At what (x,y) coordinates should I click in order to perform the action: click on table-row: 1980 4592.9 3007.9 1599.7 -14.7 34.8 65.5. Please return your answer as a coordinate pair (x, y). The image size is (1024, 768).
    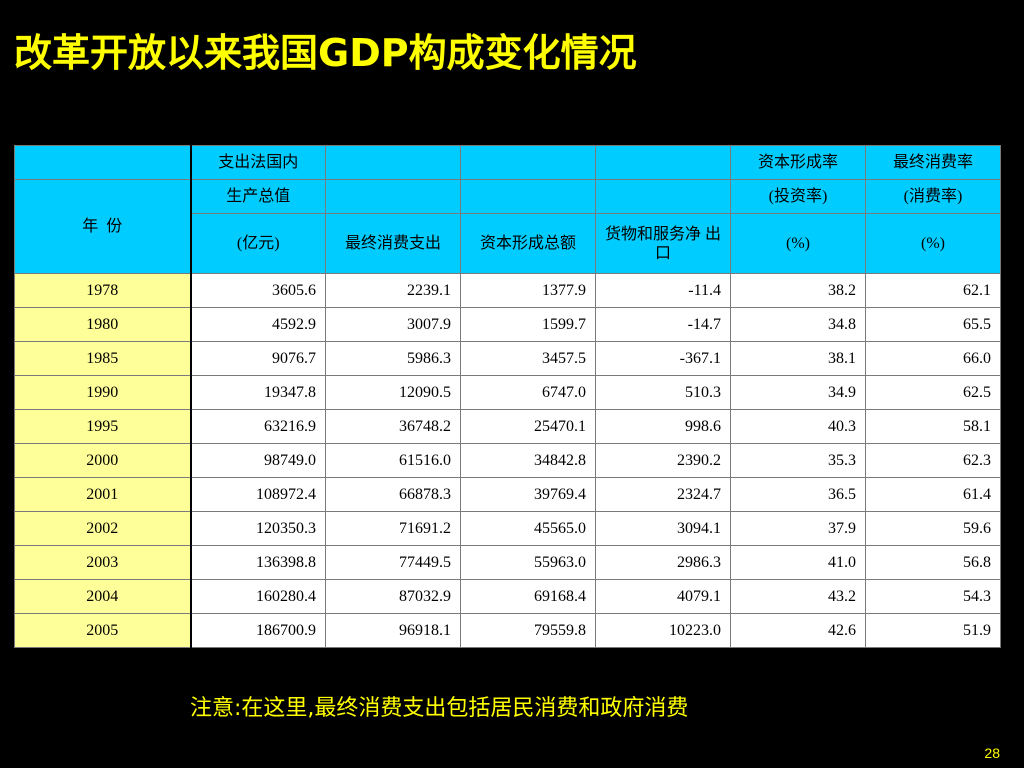
    Looking at the image, I should click on (507, 324).